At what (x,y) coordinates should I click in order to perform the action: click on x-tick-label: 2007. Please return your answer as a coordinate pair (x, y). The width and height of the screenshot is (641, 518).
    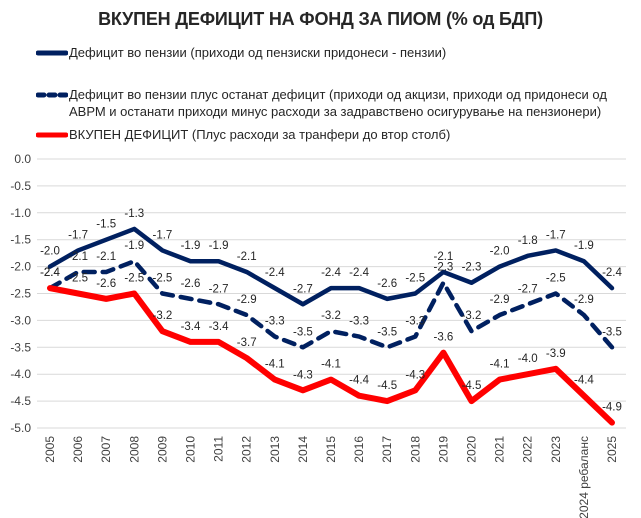
    Looking at the image, I should click on (106, 449).